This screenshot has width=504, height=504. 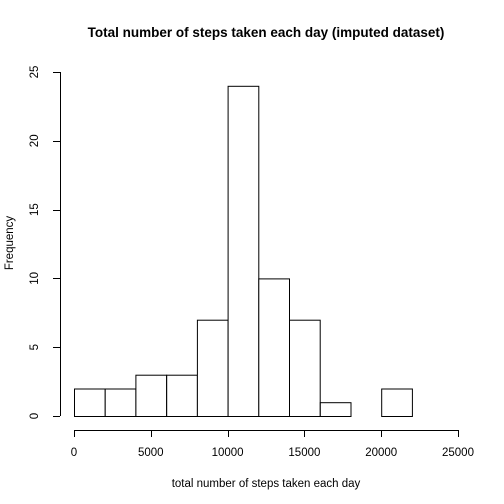 I want to click on y-axis-label: Frequency, so click(x=10, y=243).